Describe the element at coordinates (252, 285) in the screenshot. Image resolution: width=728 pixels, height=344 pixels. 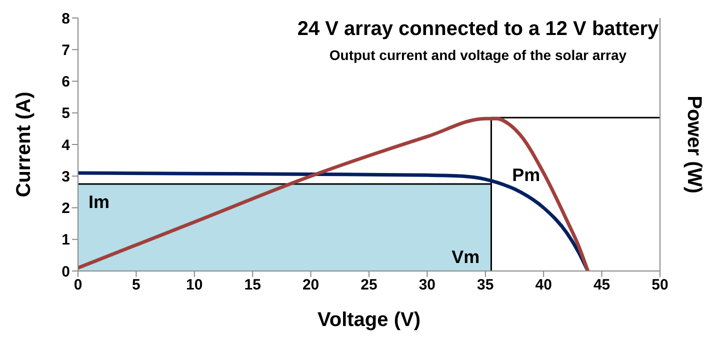
I see `x-tick-label: 15` at that location.